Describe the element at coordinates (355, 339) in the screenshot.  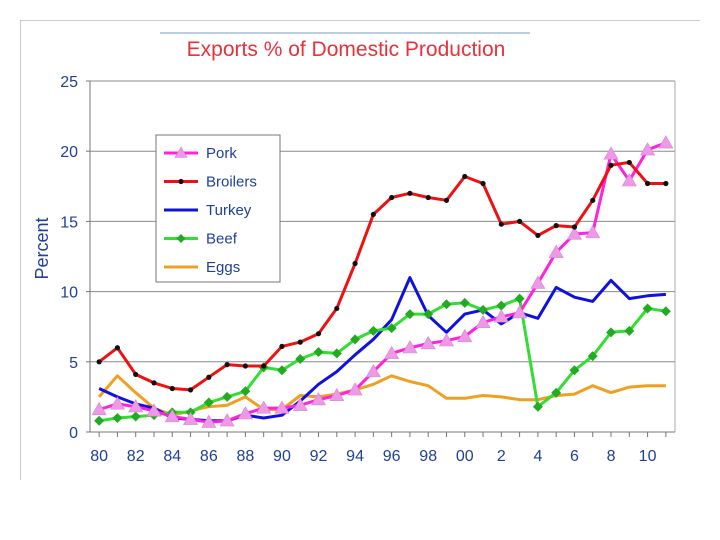
I see `beef-point-1994` at that location.